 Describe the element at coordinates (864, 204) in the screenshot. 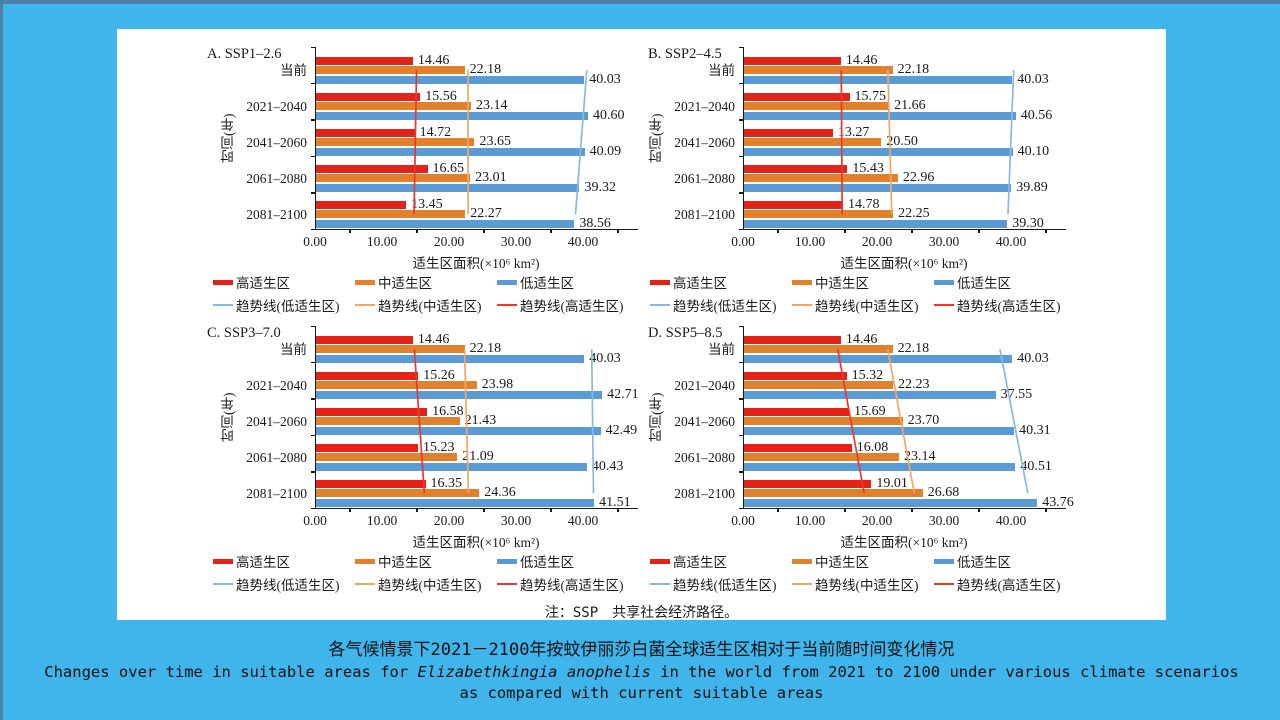

I see `bar-value-label: 14.78` at that location.